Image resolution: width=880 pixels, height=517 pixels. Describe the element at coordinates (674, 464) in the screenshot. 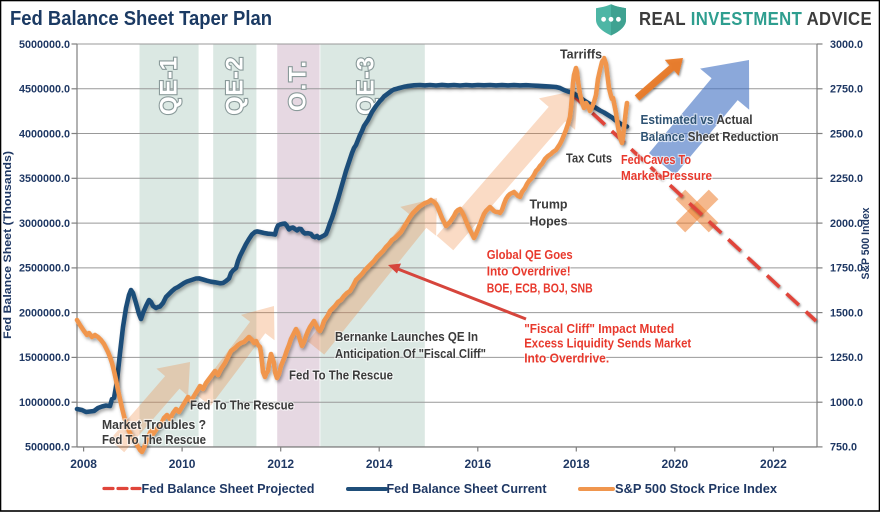

I see `svg-text: 2020` at that location.